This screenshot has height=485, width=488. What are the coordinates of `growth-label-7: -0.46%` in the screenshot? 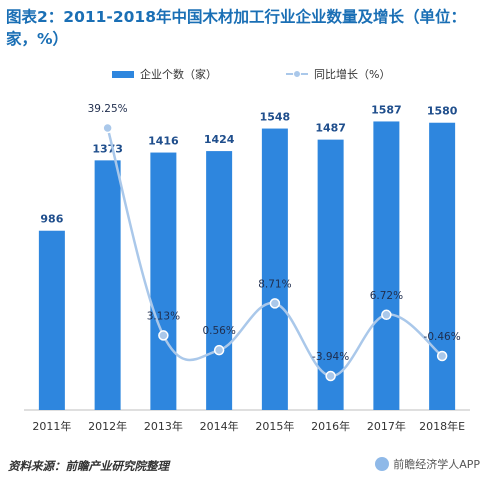 It's located at (442, 337).